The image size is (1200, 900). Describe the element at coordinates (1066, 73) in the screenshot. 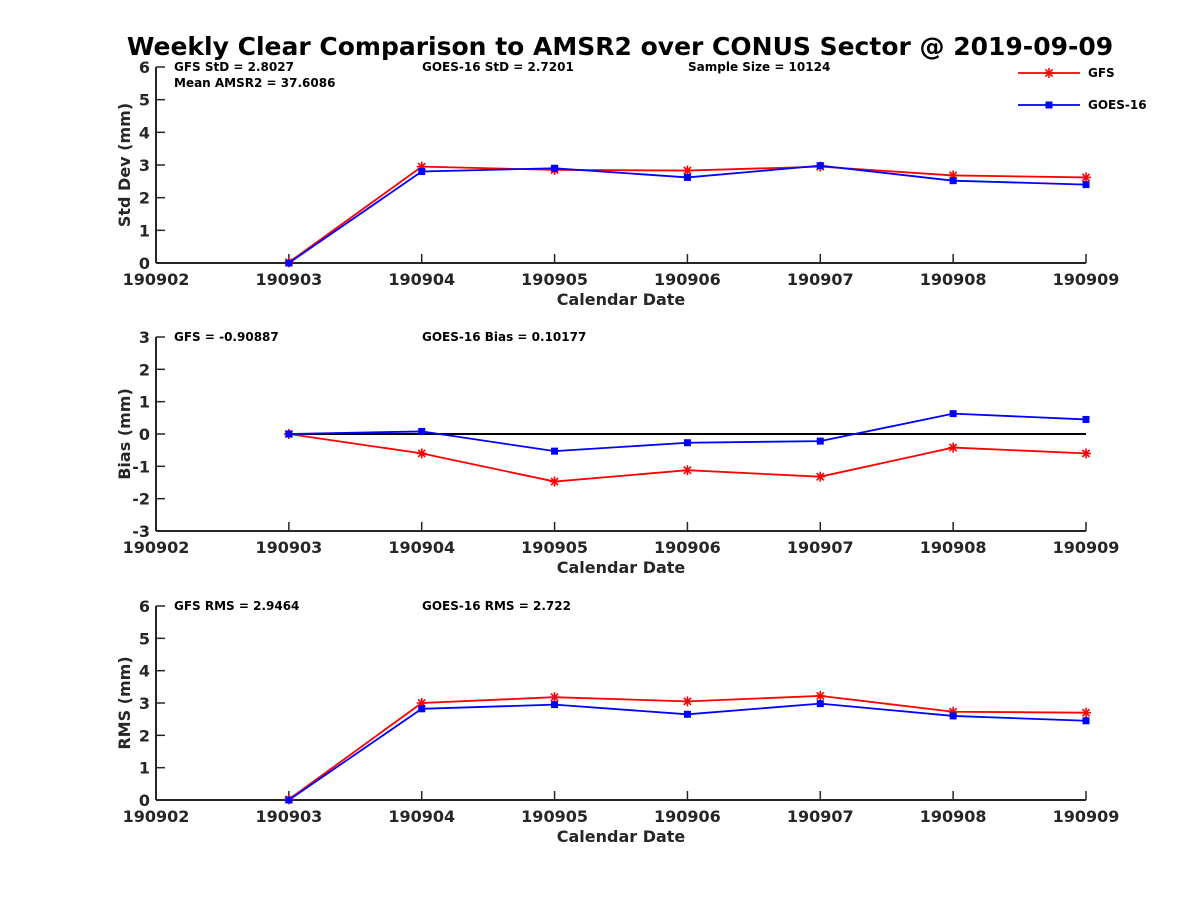

I see `legend-item-gfs: GFS` at that location.